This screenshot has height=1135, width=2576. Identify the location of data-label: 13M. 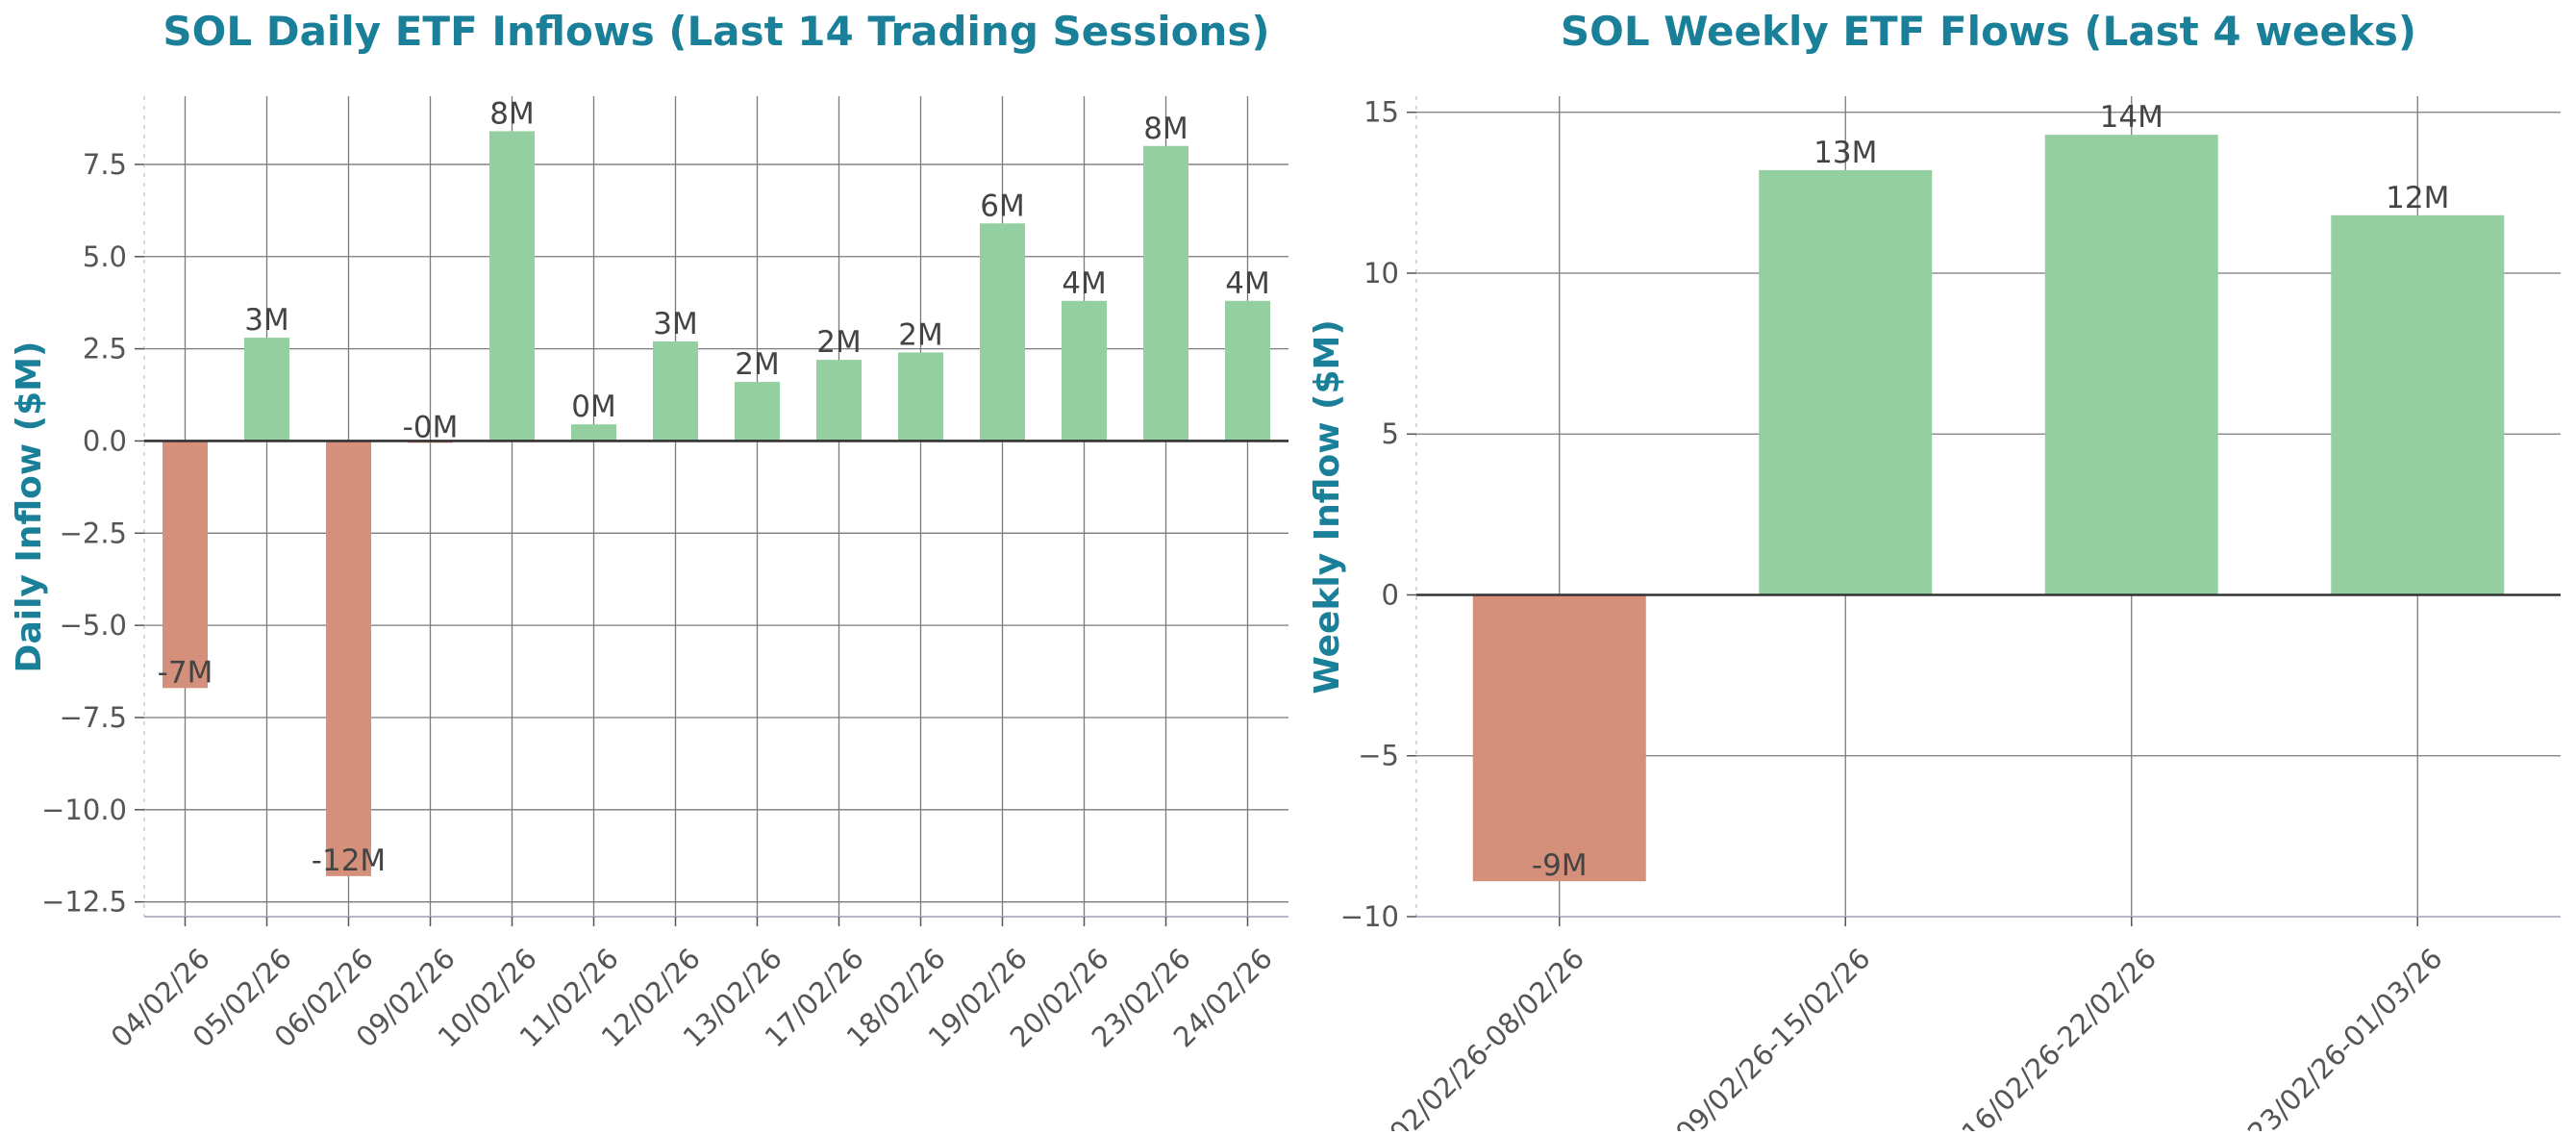
(1845, 153).